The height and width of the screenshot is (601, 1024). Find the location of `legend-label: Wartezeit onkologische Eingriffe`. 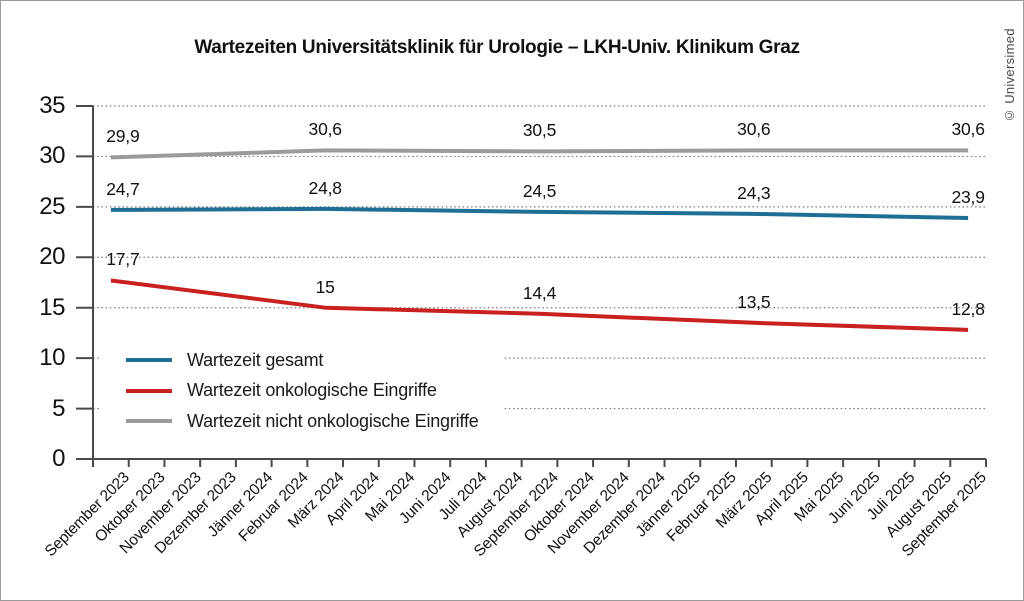

legend-label: Wartezeit onkologische Eingriffe is located at coordinates (312, 390).